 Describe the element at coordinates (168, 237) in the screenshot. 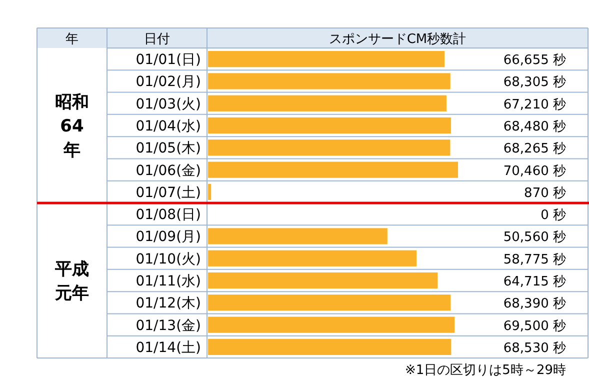

I see `y-tick-label: 01/09(月)` at that location.